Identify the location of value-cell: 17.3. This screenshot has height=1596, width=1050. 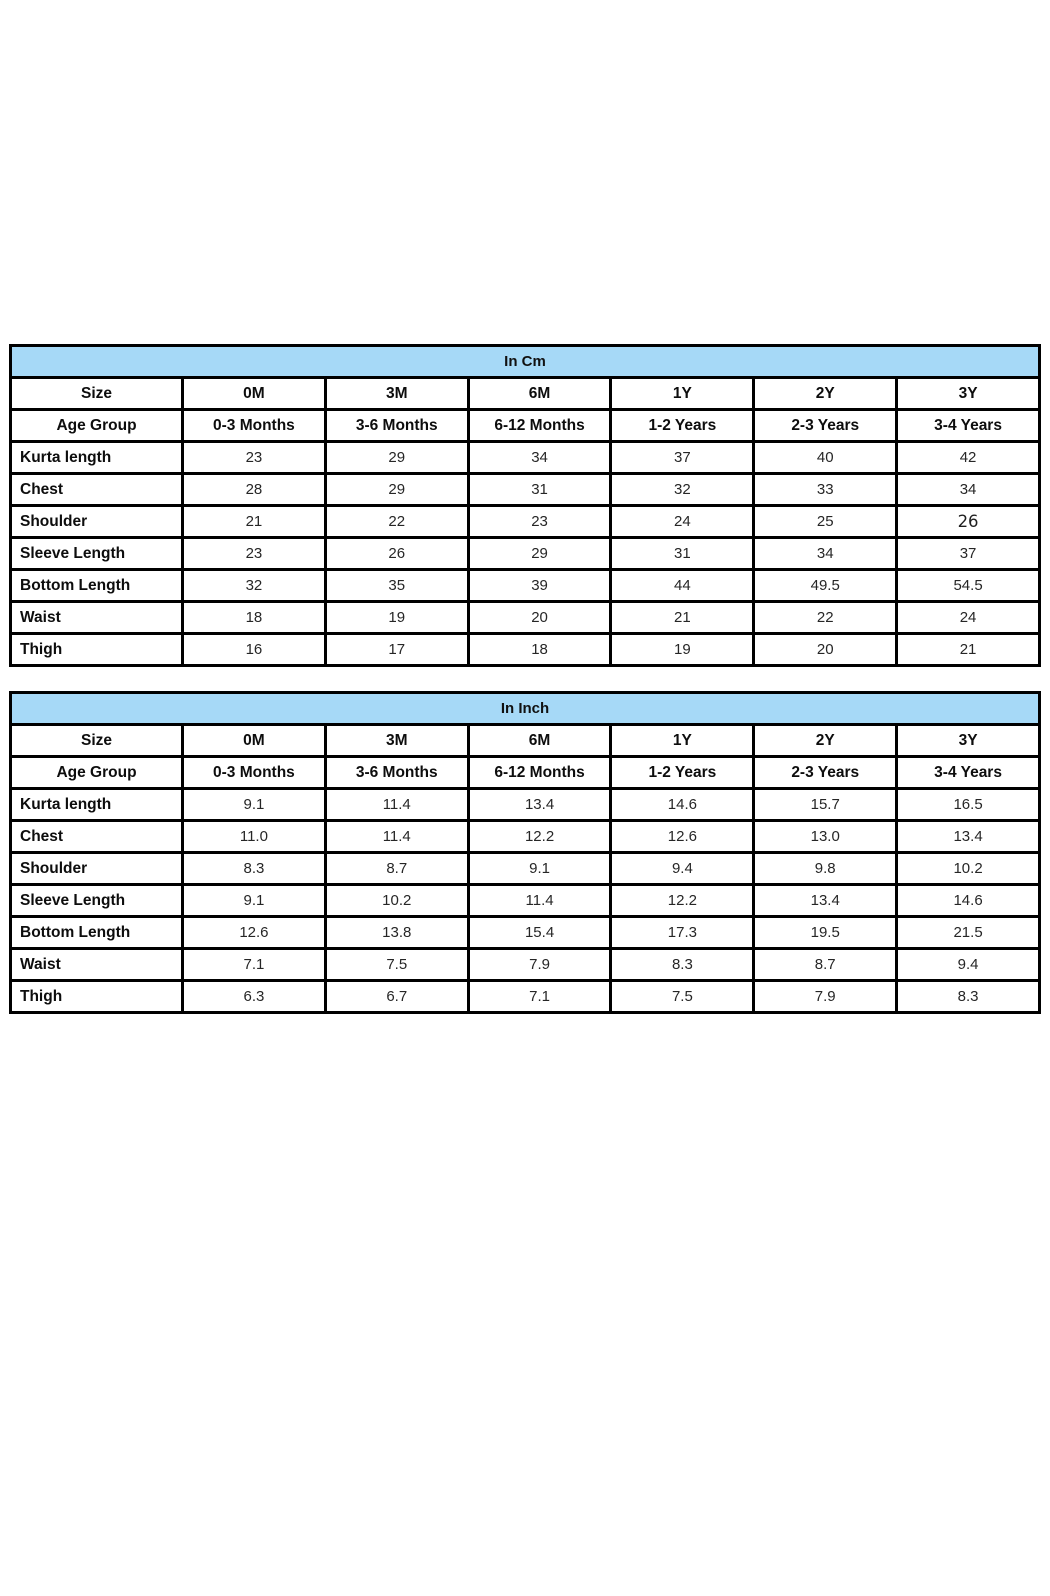
(682, 932).